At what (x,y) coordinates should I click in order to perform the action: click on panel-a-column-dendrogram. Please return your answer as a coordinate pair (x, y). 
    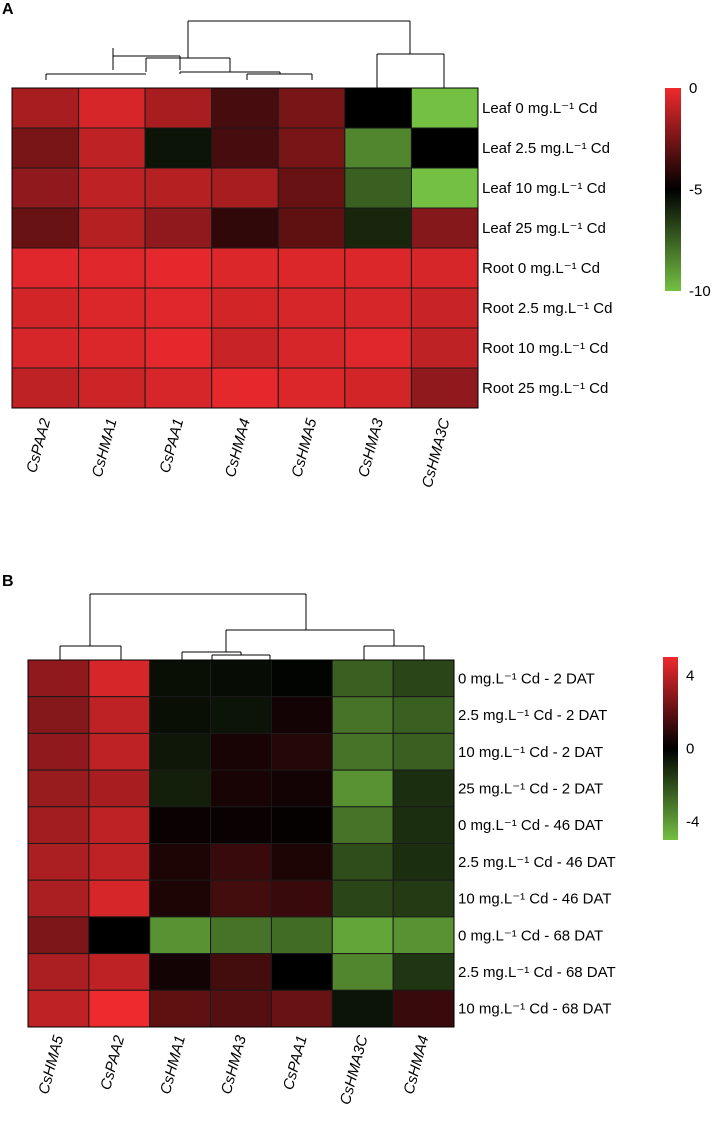
    Looking at the image, I should click on (245, 54).